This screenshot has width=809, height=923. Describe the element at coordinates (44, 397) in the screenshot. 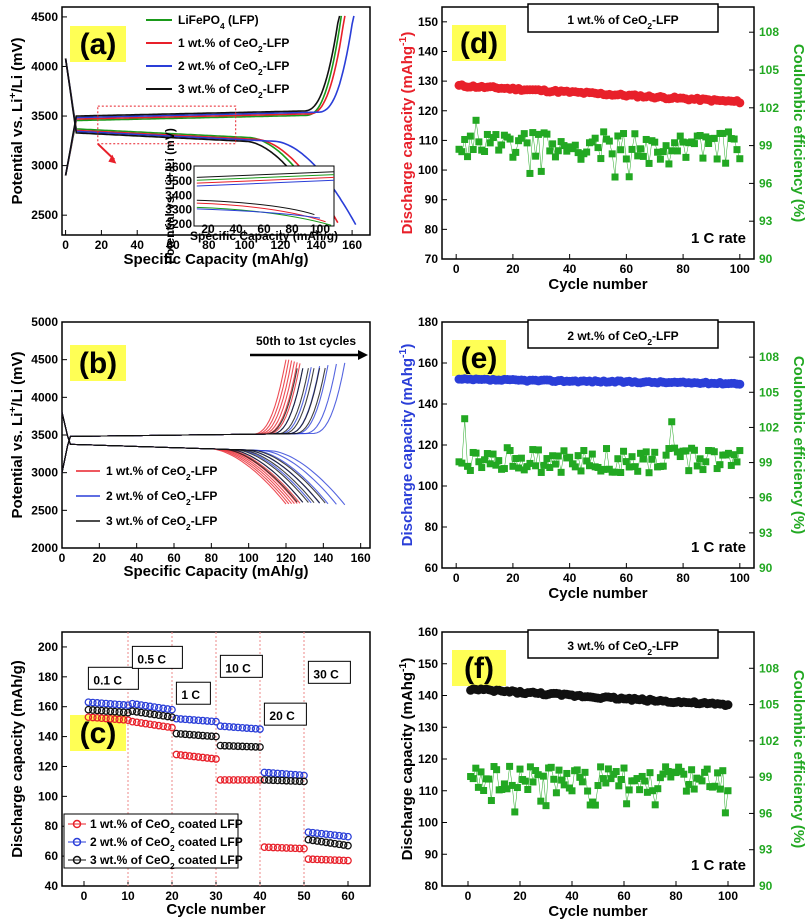

I see `y-tick-label: 4000` at that location.